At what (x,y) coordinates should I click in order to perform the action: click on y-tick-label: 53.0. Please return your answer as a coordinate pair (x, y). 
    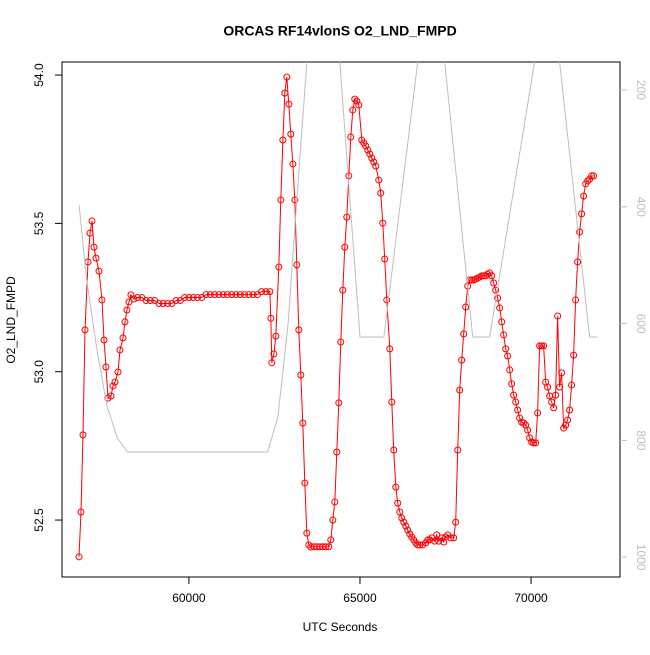
    Looking at the image, I should click on (39, 372).